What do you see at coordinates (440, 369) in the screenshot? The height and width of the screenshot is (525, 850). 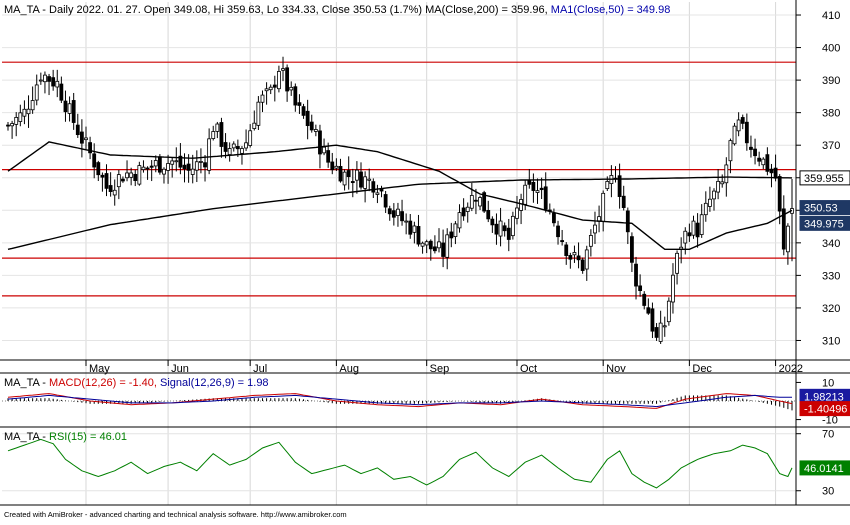 I see `x-tick-label: Sep` at bounding box center [440, 369].